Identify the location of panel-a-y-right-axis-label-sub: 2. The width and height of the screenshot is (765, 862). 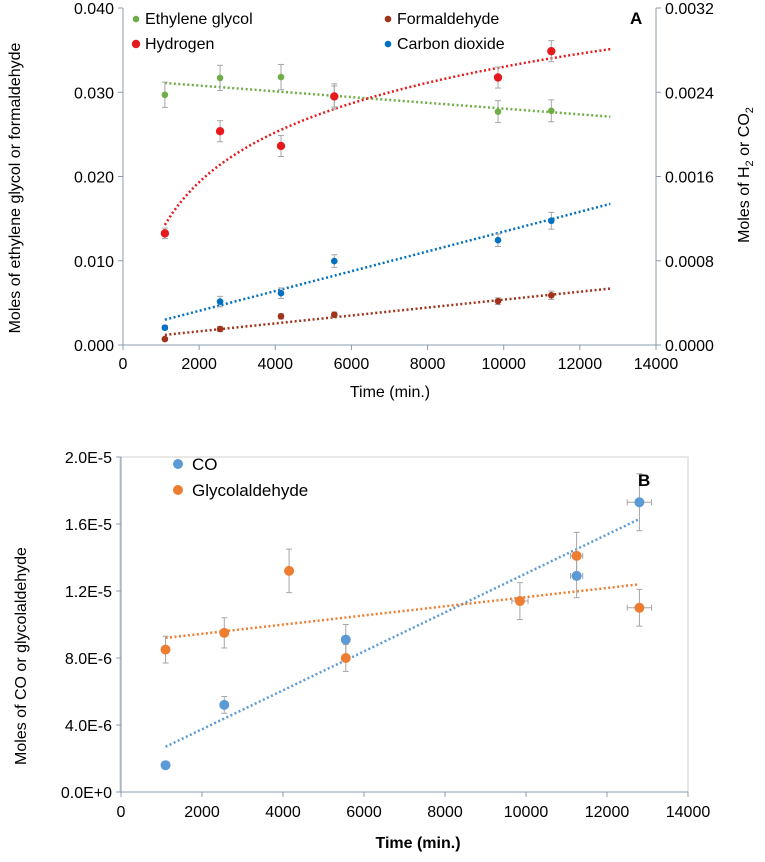
(750, 163).